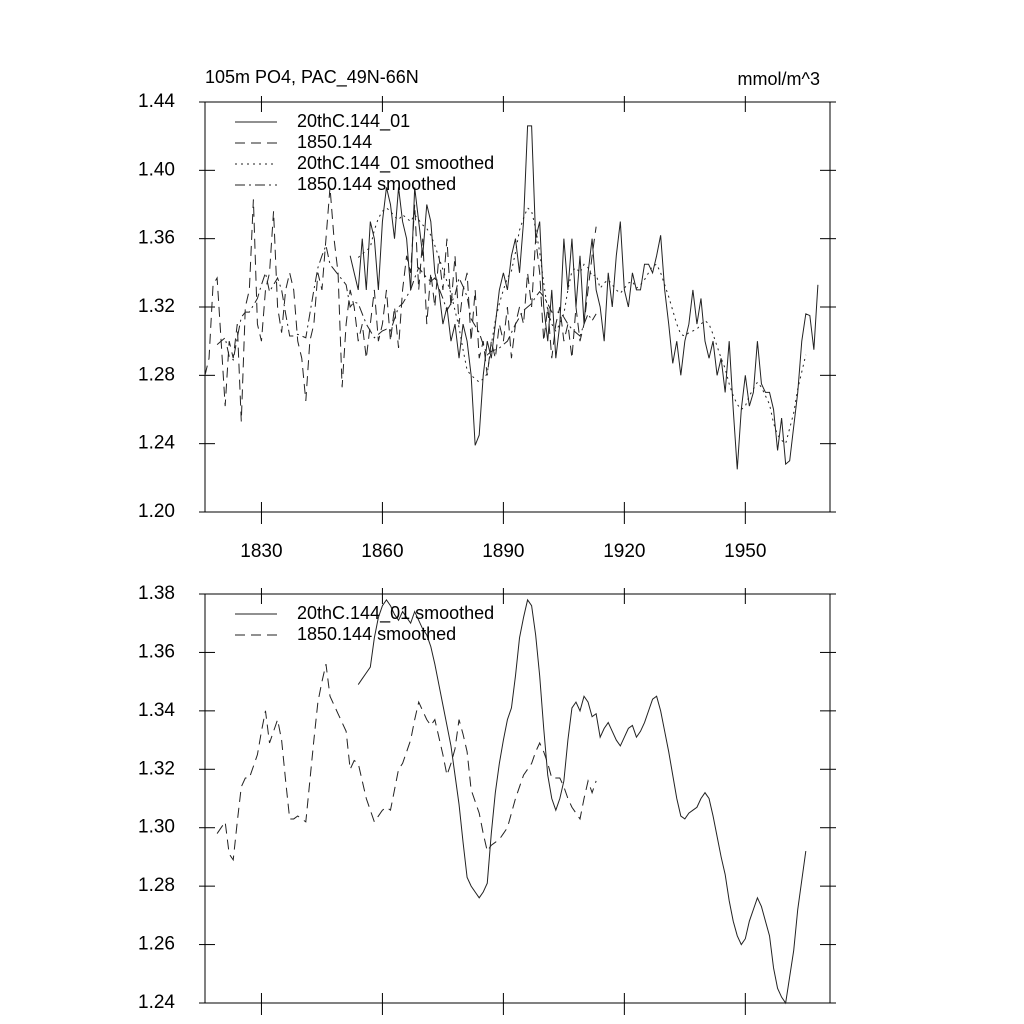 Image resolution: width=1024 pixels, height=1024 pixels. Describe the element at coordinates (156, 511) in the screenshot. I see `y-tick-label: 1.20` at that location.